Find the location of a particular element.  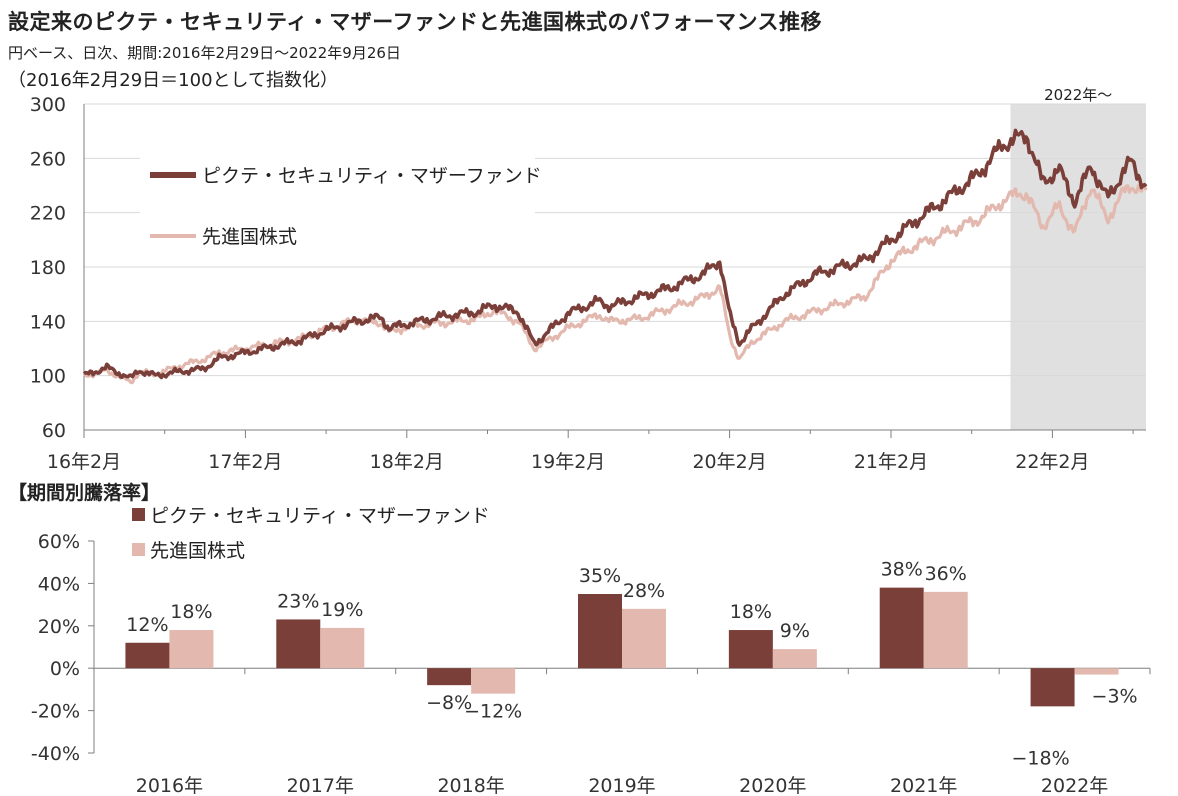

bar-data-label: 35% is located at coordinates (600, 576).